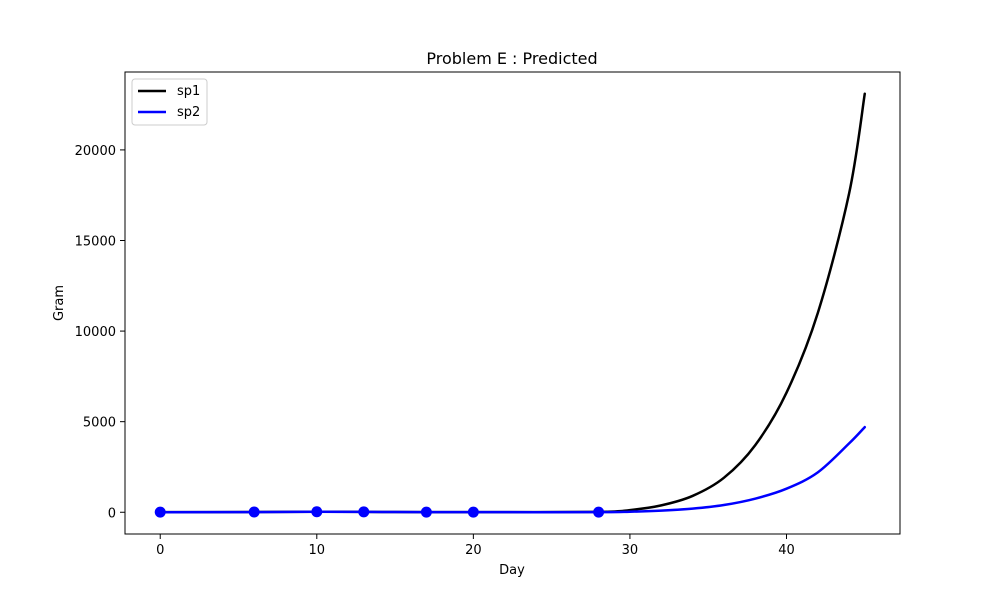 Image resolution: width=1000 pixels, height=600 pixels. Describe the element at coordinates (95, 332) in the screenshot. I see `y-tick-label: 10000` at that location.